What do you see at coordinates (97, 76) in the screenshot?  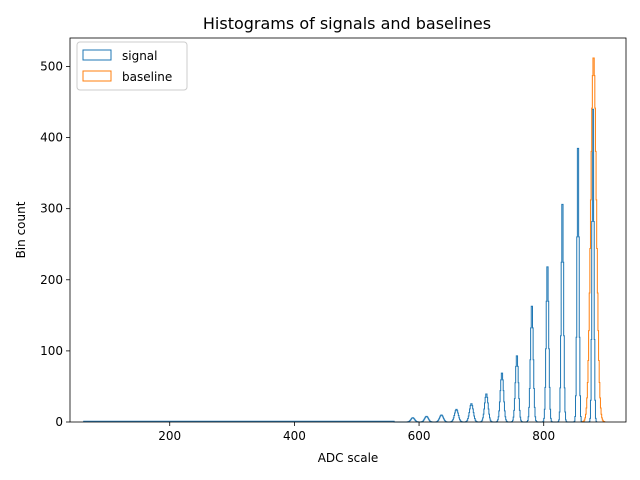 I see `legend-swatch-baseline` at bounding box center [97, 76].